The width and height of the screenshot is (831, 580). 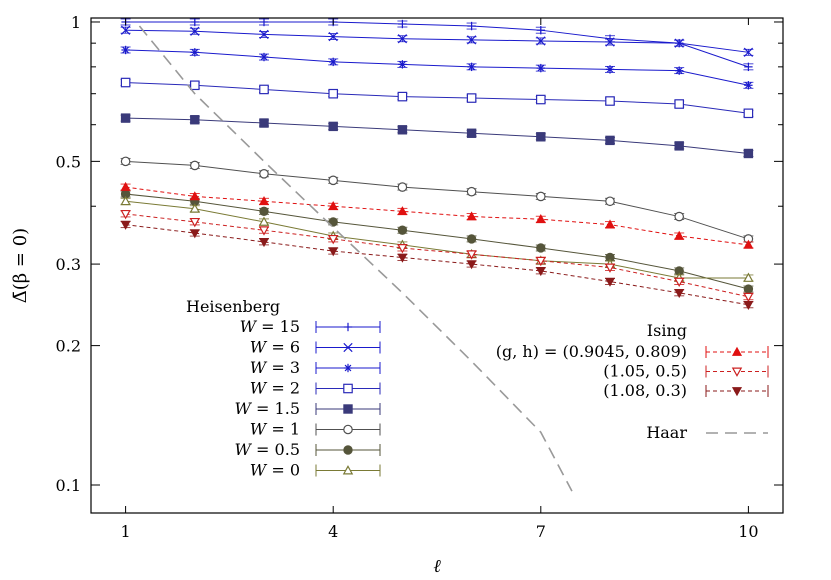 What do you see at coordinates (437, 566) in the screenshot?
I see `x-axis-label: ℓ` at bounding box center [437, 566].